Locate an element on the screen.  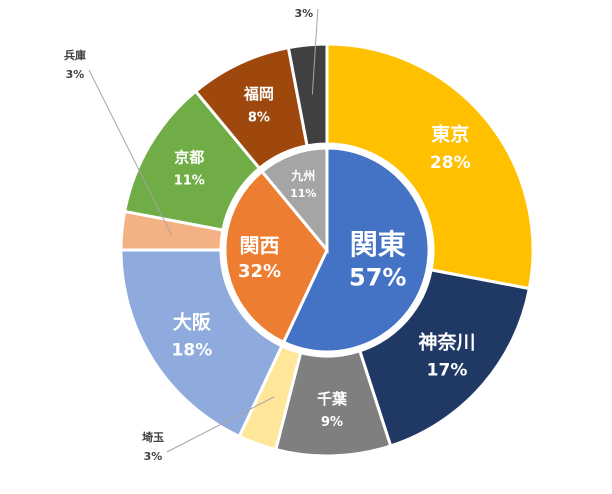
inner-value-2: 11% is located at coordinates (303, 193).